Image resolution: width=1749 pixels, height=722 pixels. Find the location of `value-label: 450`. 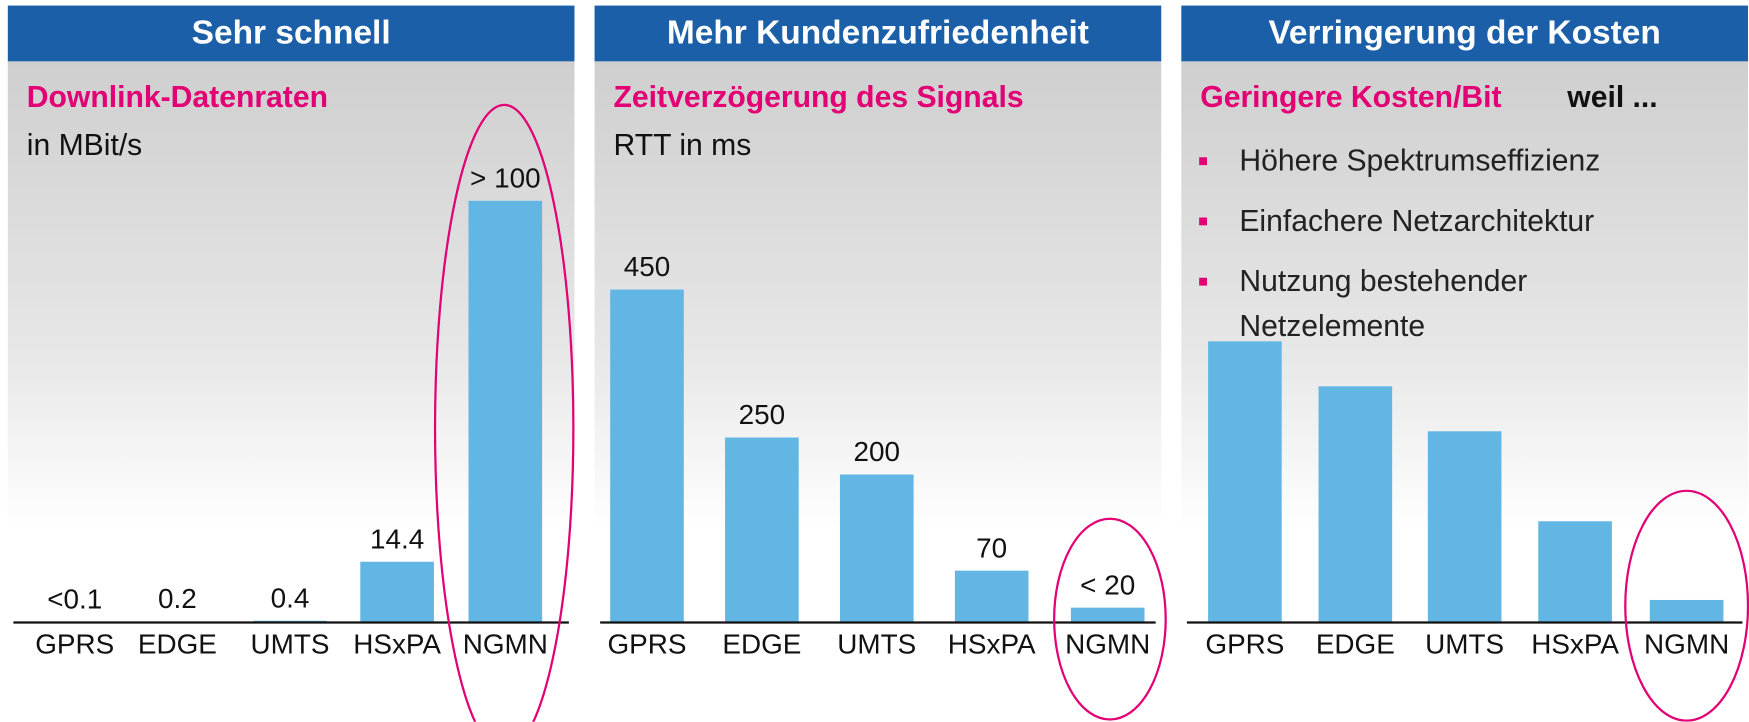

value-label: 450 is located at coordinates (647, 266).